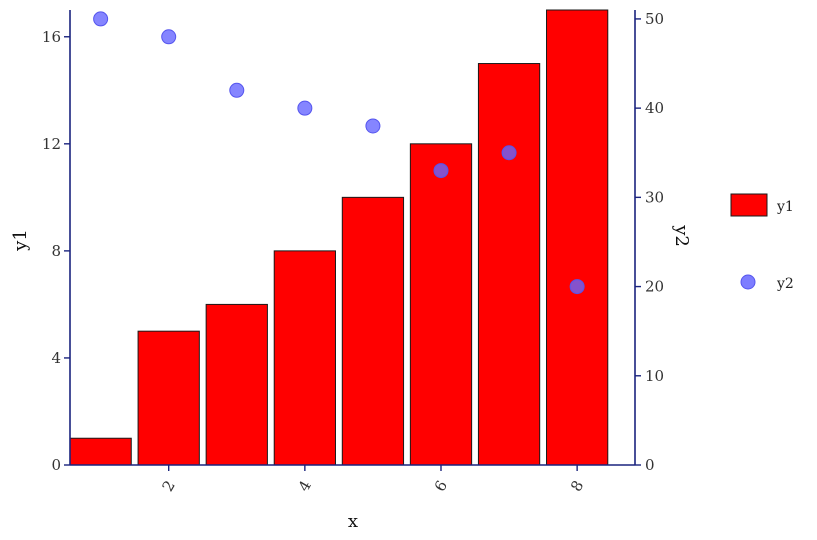 The image size is (817, 540). I want to click on x-axis-title: x, so click(353, 521).